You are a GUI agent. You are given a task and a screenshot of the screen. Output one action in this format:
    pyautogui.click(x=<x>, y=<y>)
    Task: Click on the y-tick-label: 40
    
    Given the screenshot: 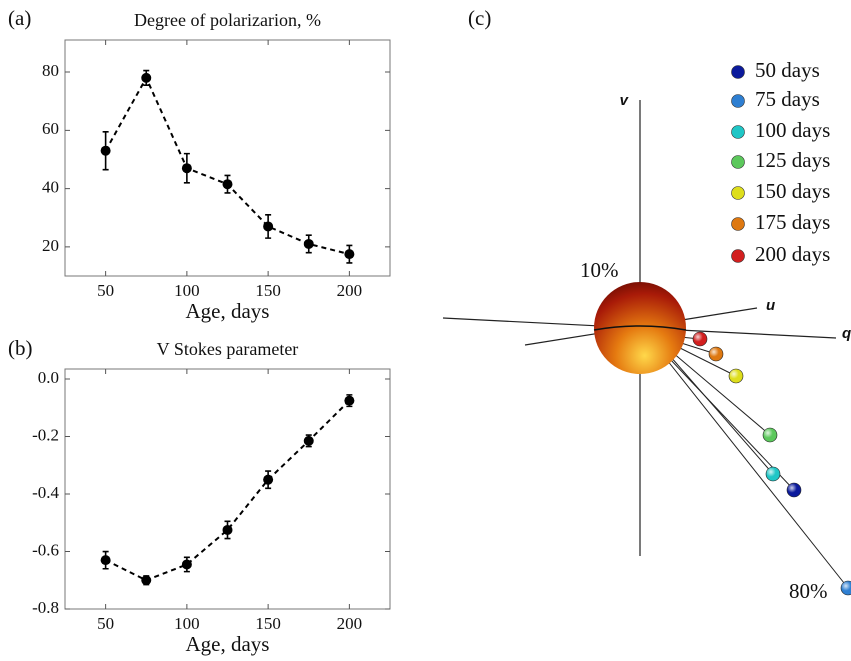 What is the action you would take?
    pyautogui.click(x=50, y=186)
    